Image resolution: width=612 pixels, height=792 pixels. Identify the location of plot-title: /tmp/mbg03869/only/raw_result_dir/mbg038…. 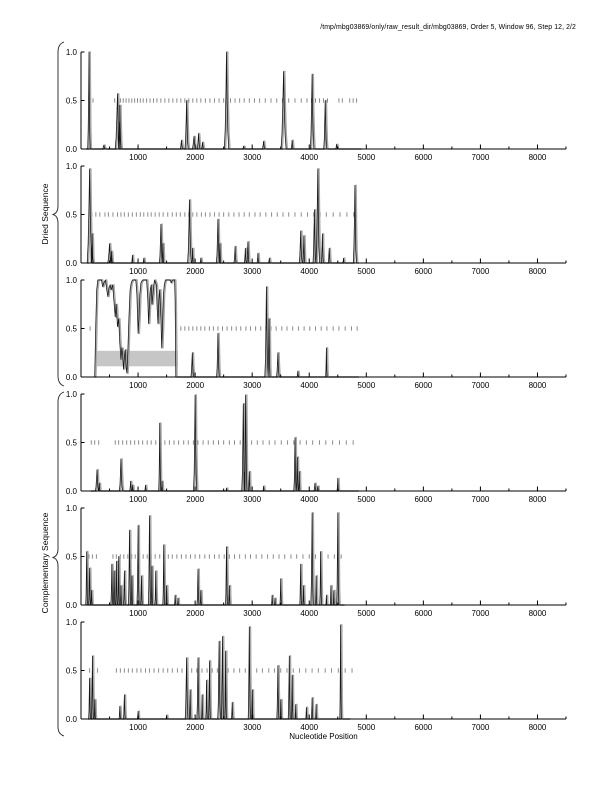
(448, 27).